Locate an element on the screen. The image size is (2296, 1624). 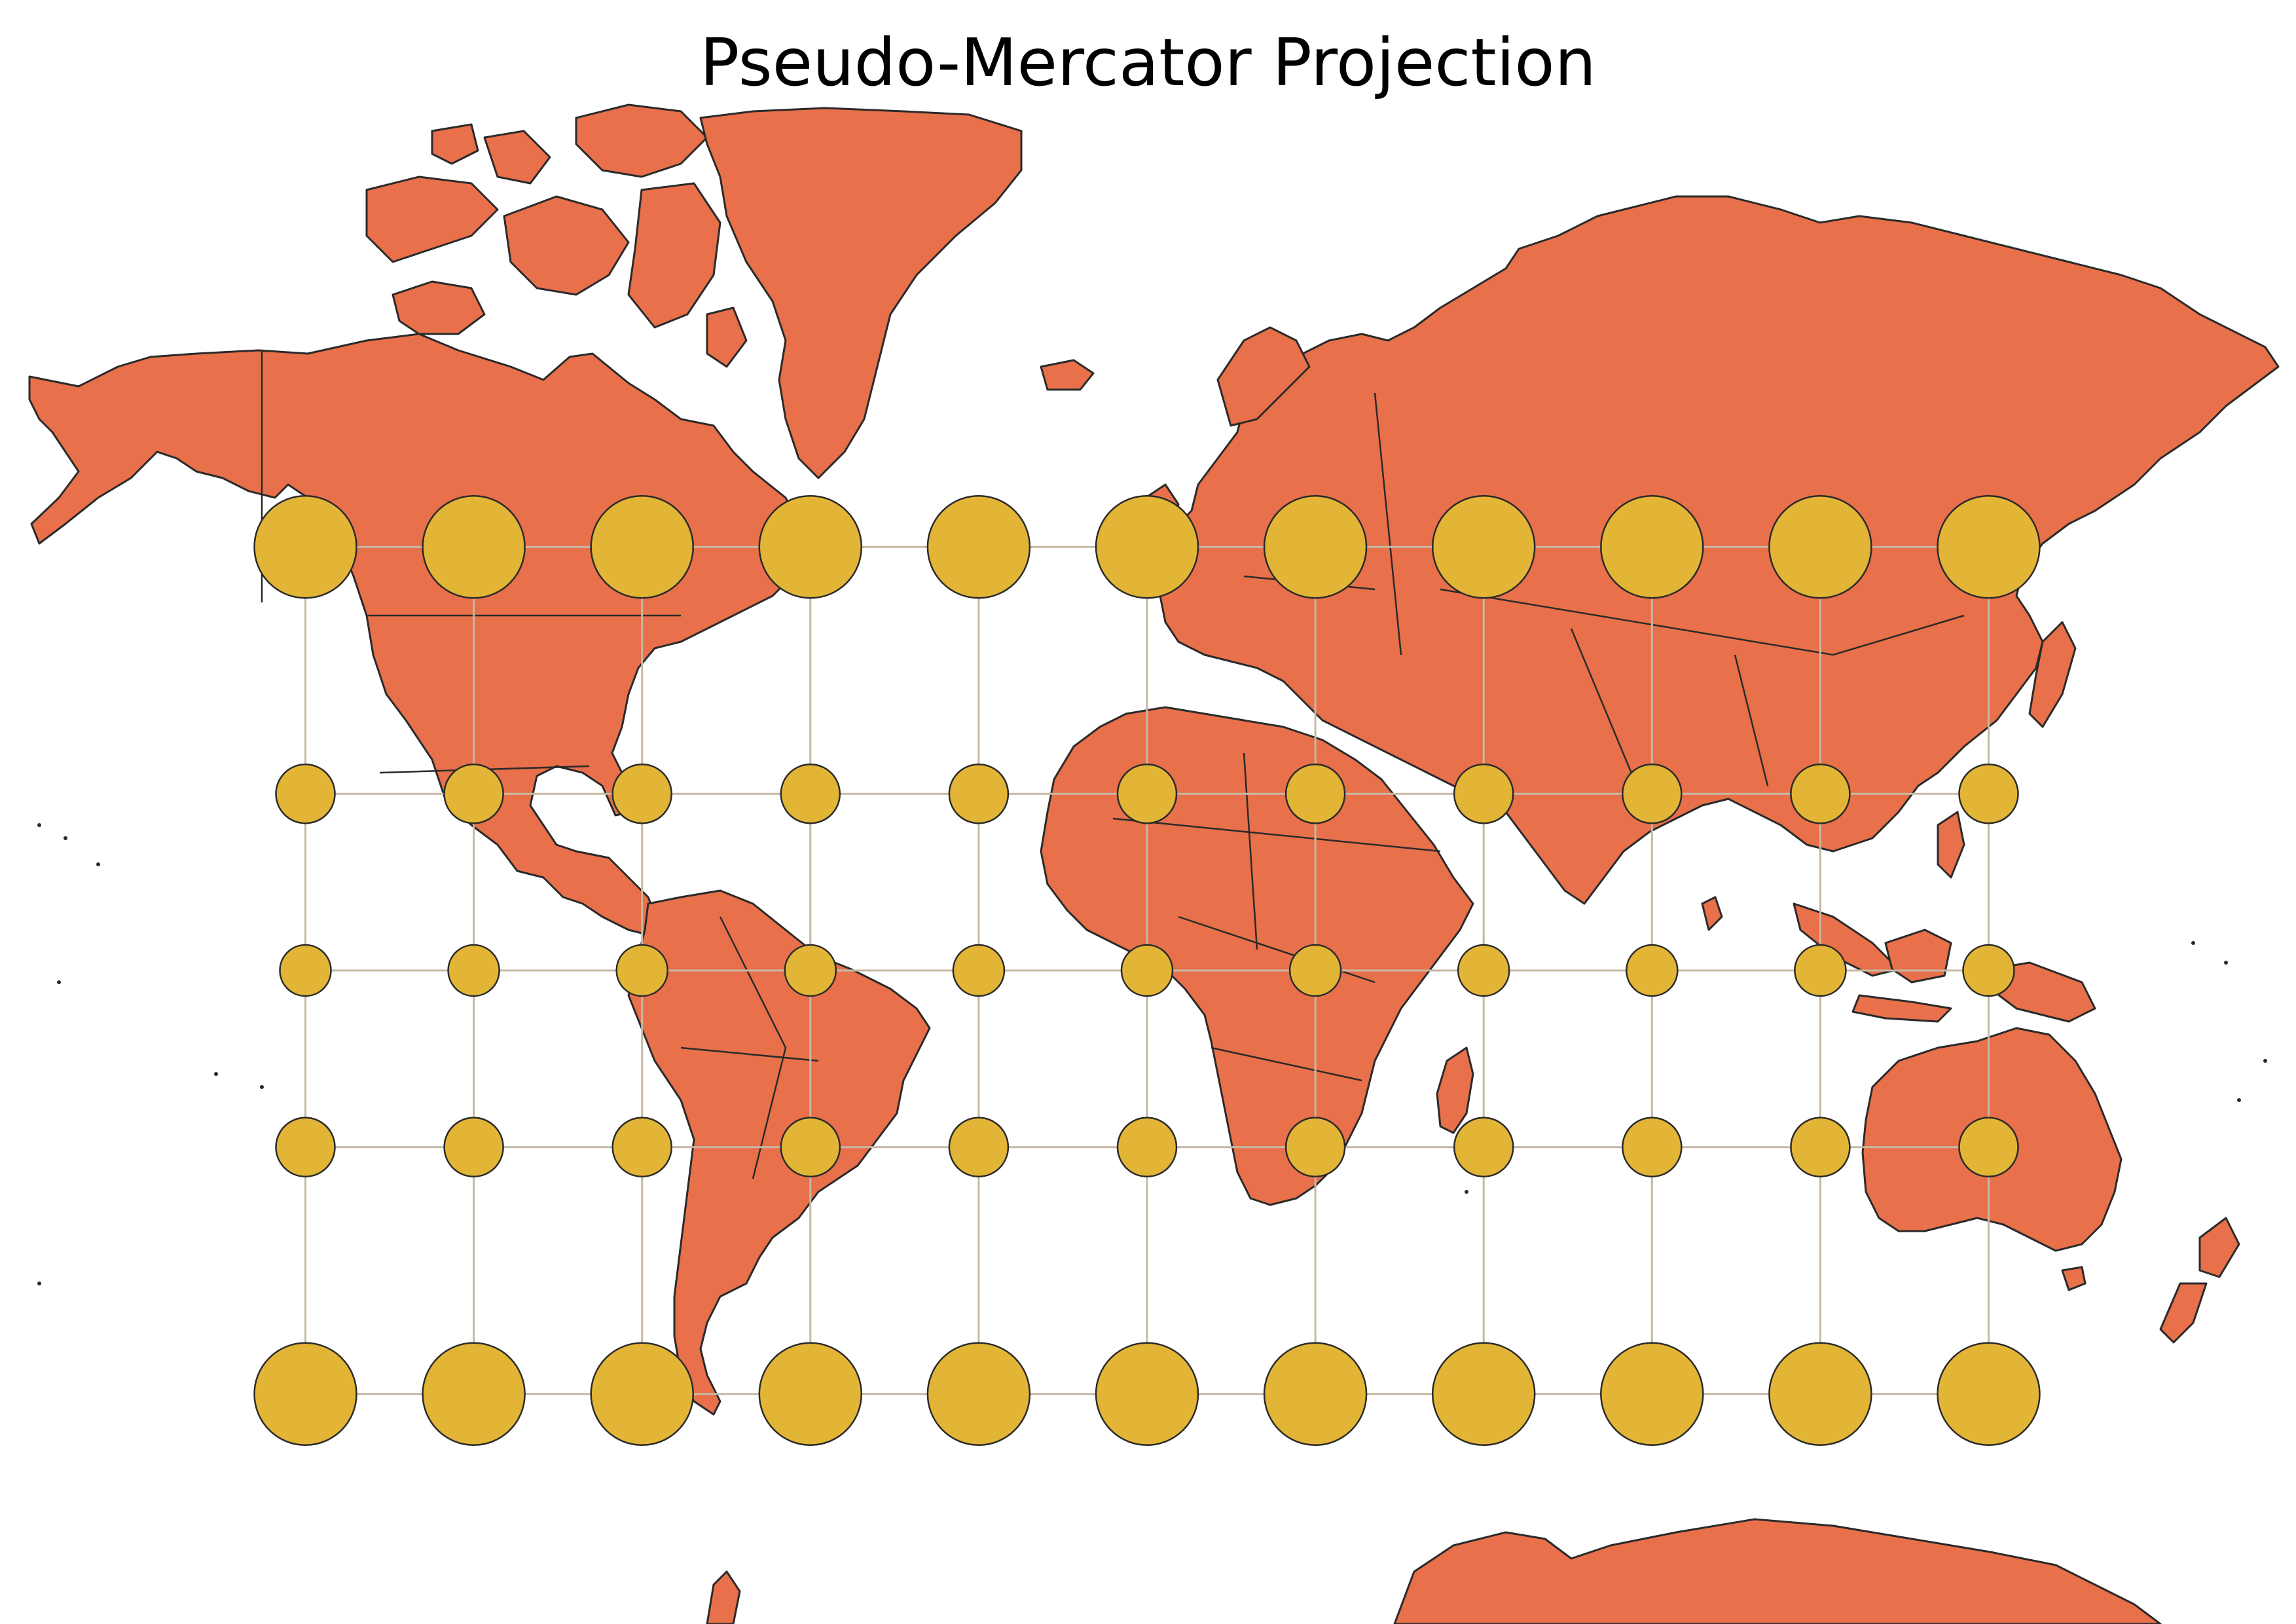
map-title: Pseudo-Mercator Projection is located at coordinates (1148, 62).